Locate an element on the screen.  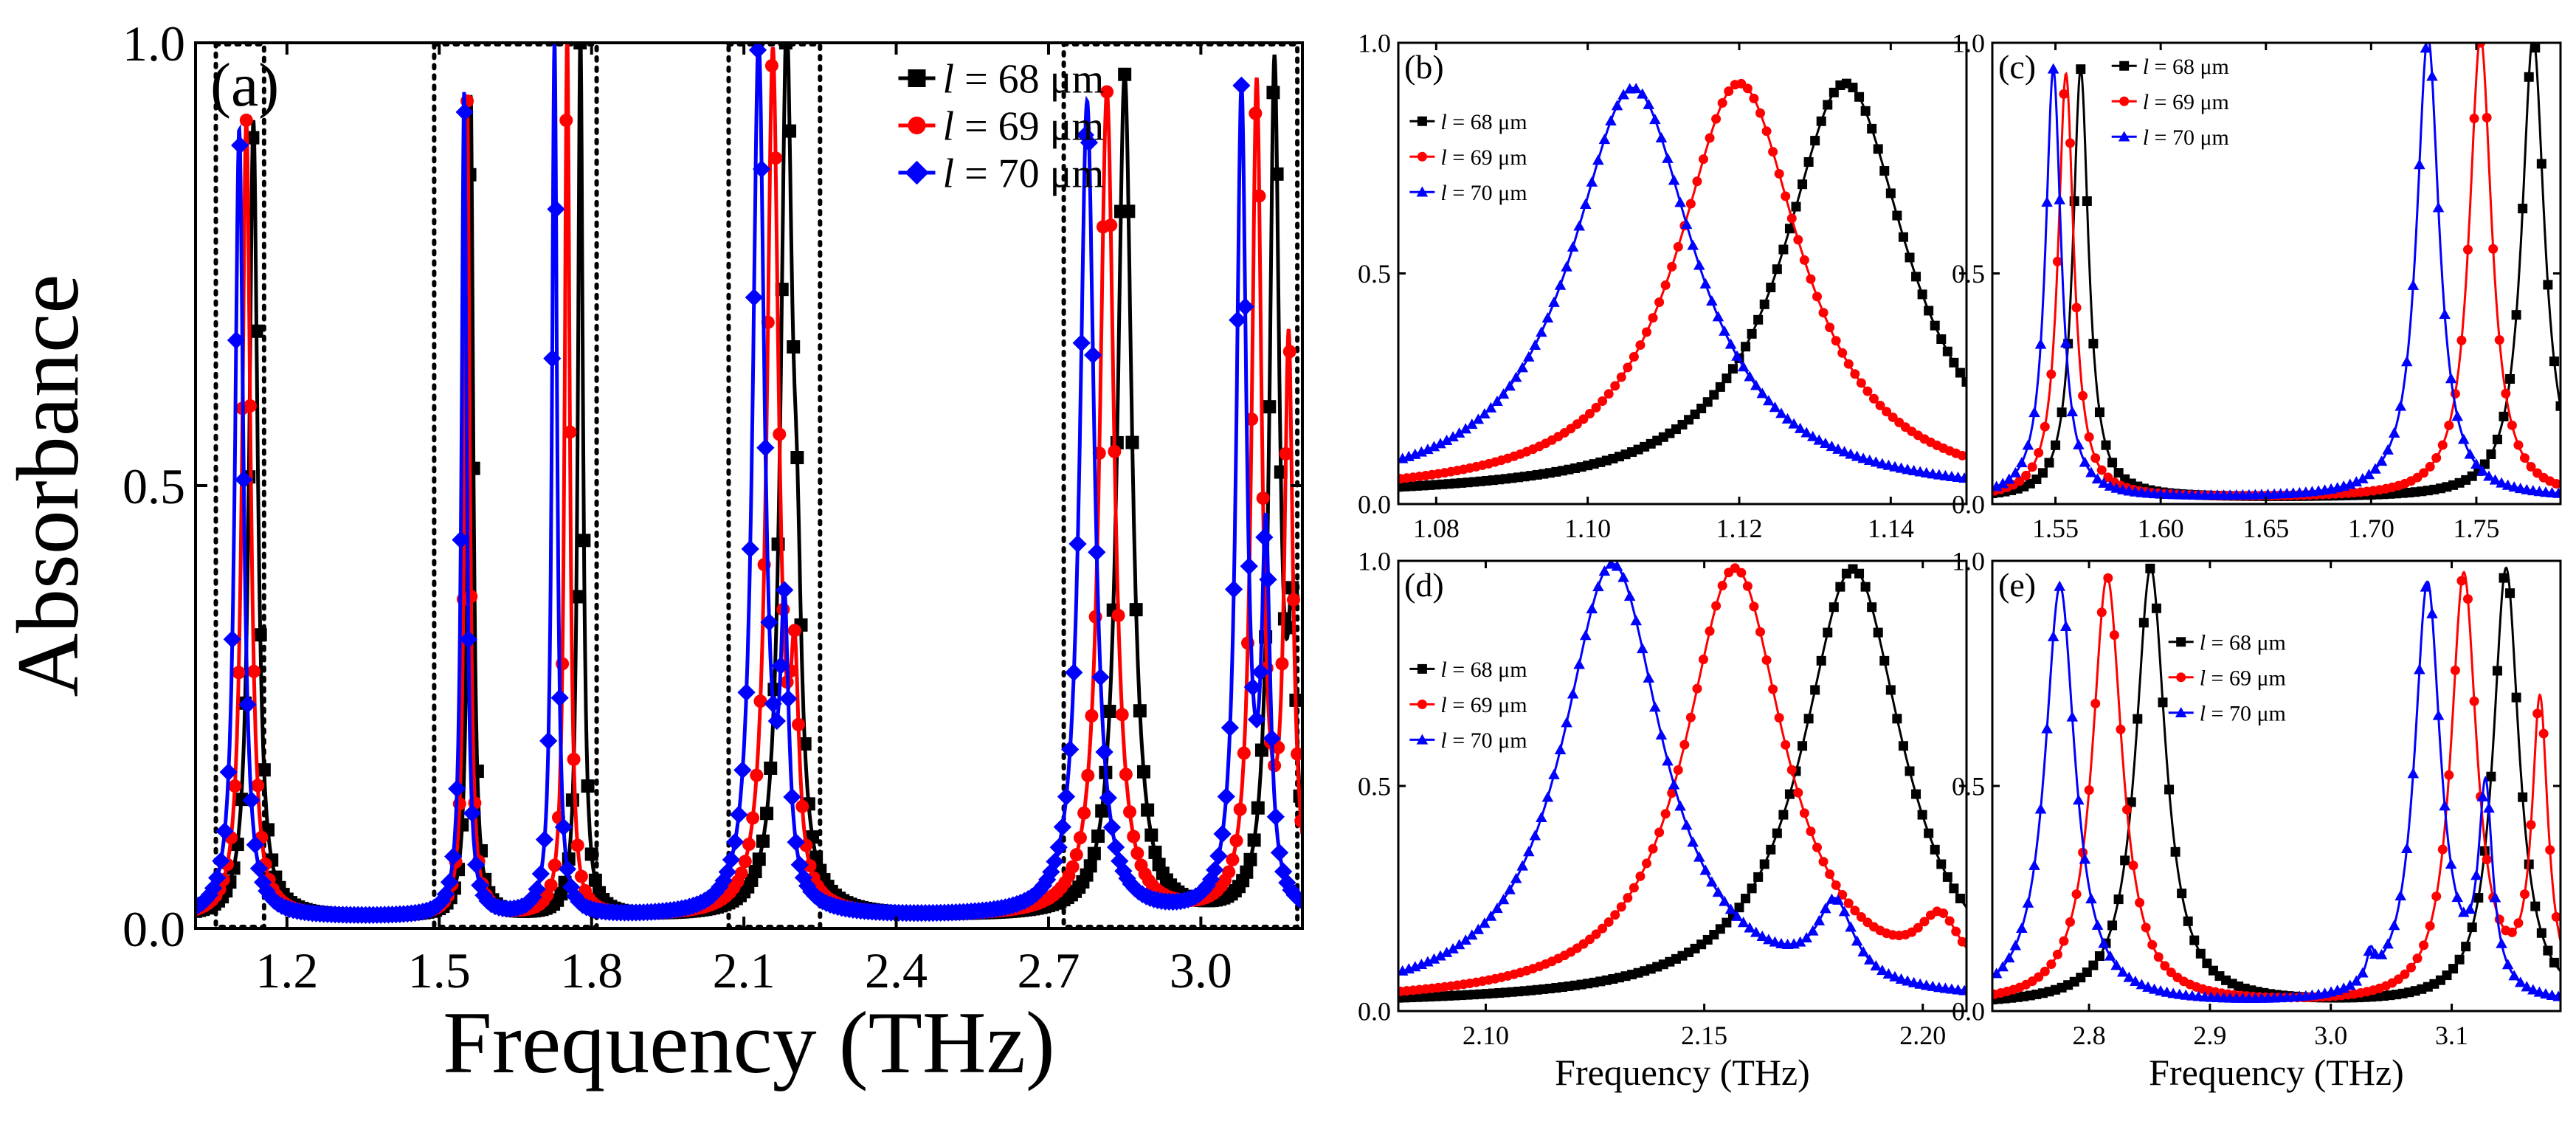
panel-label: (d) is located at coordinates (1424, 585).